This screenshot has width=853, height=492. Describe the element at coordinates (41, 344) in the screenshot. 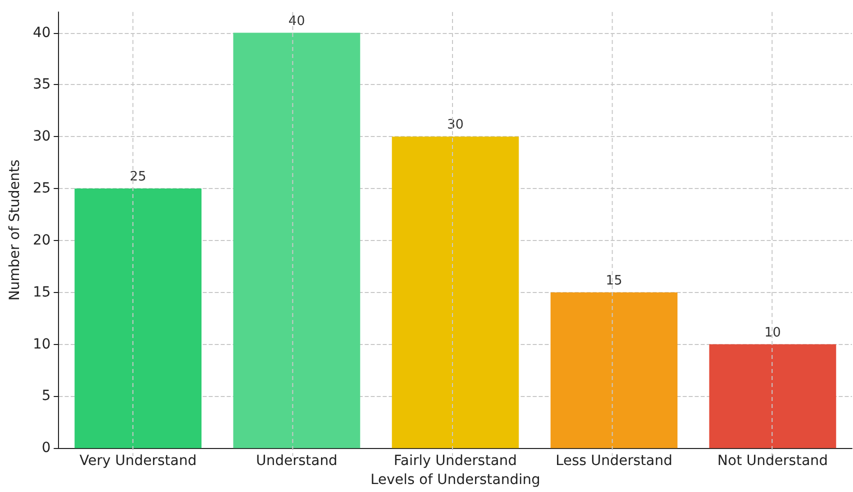

I see `y-tick-label: 10` at that location.